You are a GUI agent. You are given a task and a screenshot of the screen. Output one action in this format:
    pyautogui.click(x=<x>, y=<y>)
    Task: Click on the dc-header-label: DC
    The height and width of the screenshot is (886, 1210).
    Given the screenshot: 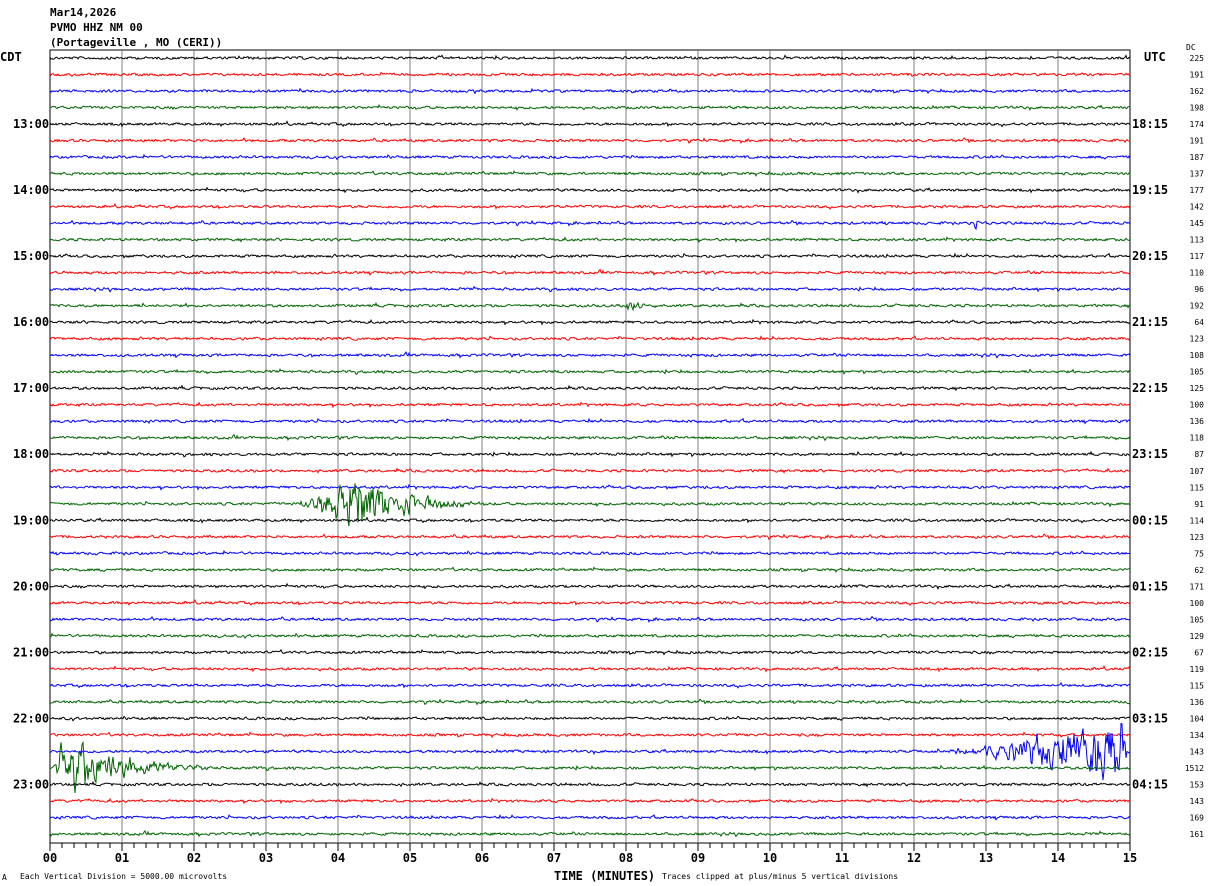 What is the action you would take?
    pyautogui.click(x=1191, y=47)
    